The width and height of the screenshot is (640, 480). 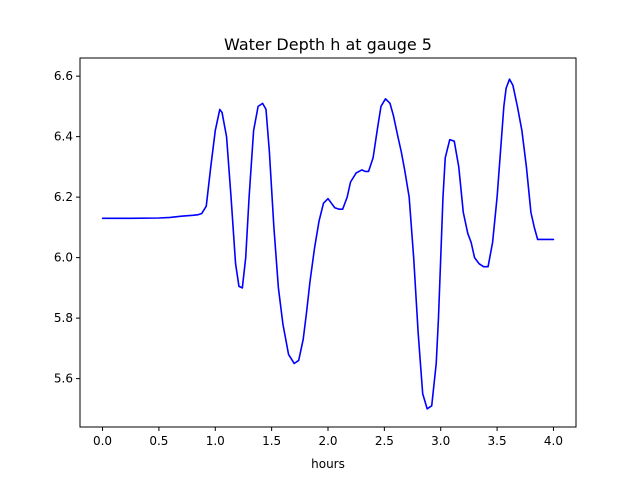 What do you see at coordinates (328, 44) in the screenshot?
I see `chart-title: Water Depth h at gauge 5` at bounding box center [328, 44].